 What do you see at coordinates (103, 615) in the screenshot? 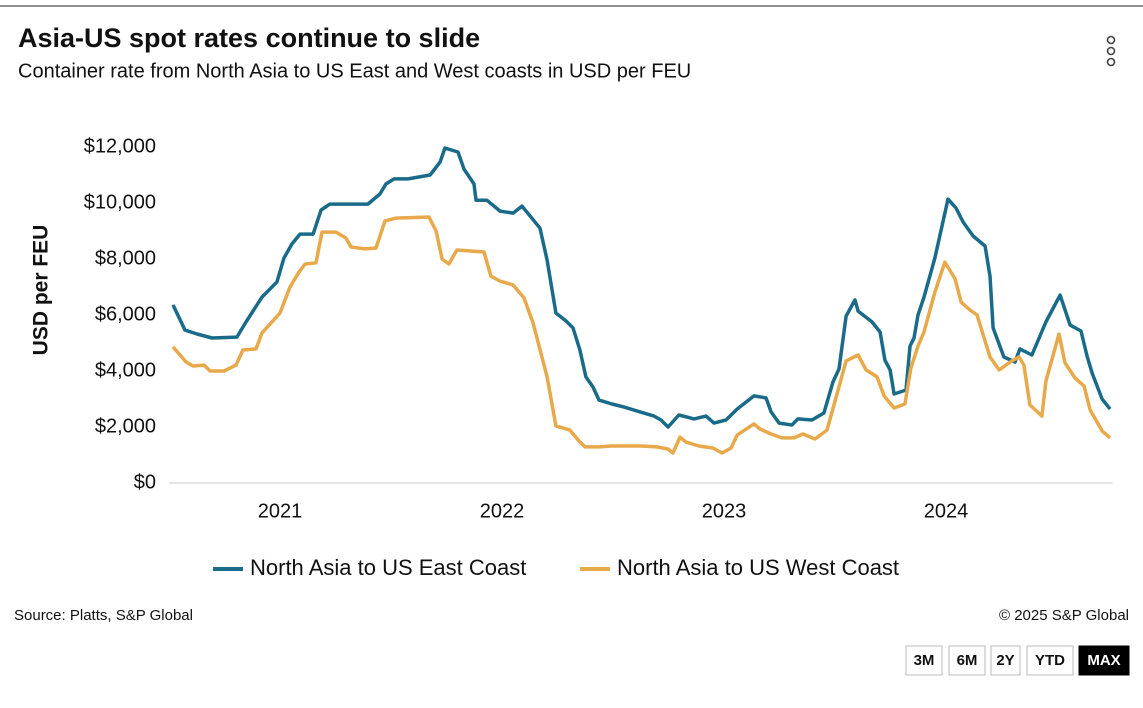
I see `source: Source: Platts, S&P Global` at bounding box center [103, 615].